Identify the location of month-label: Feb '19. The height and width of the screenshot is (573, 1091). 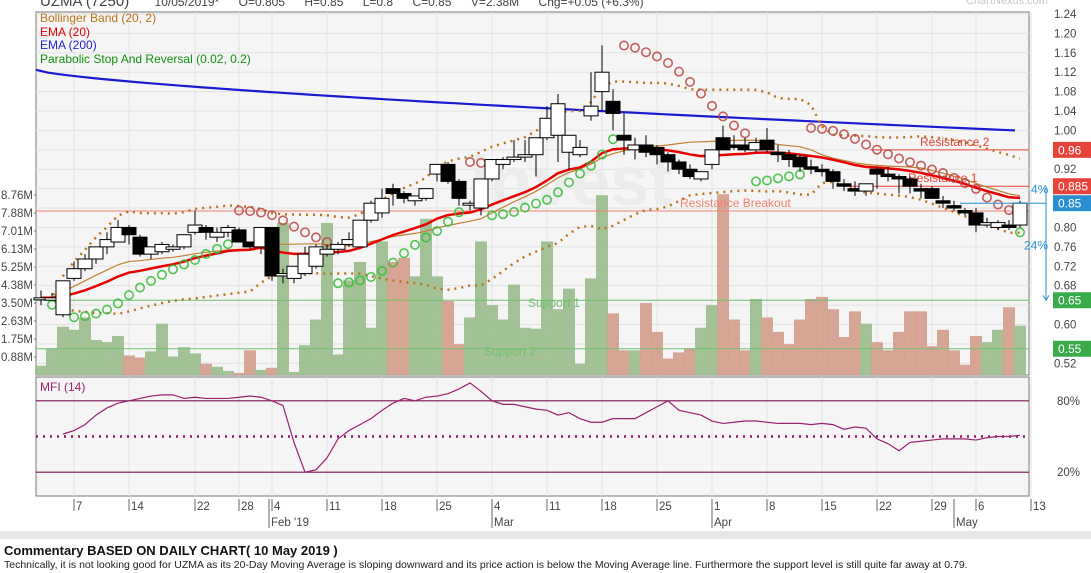
(290, 523).